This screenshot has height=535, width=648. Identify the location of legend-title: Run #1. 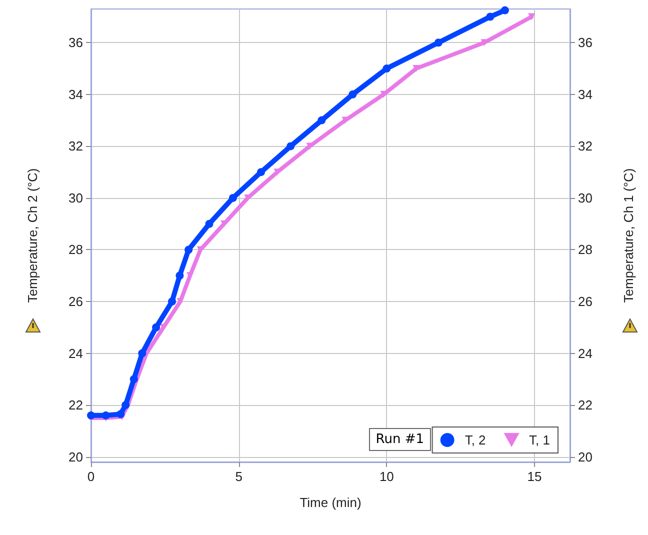
(399, 439).